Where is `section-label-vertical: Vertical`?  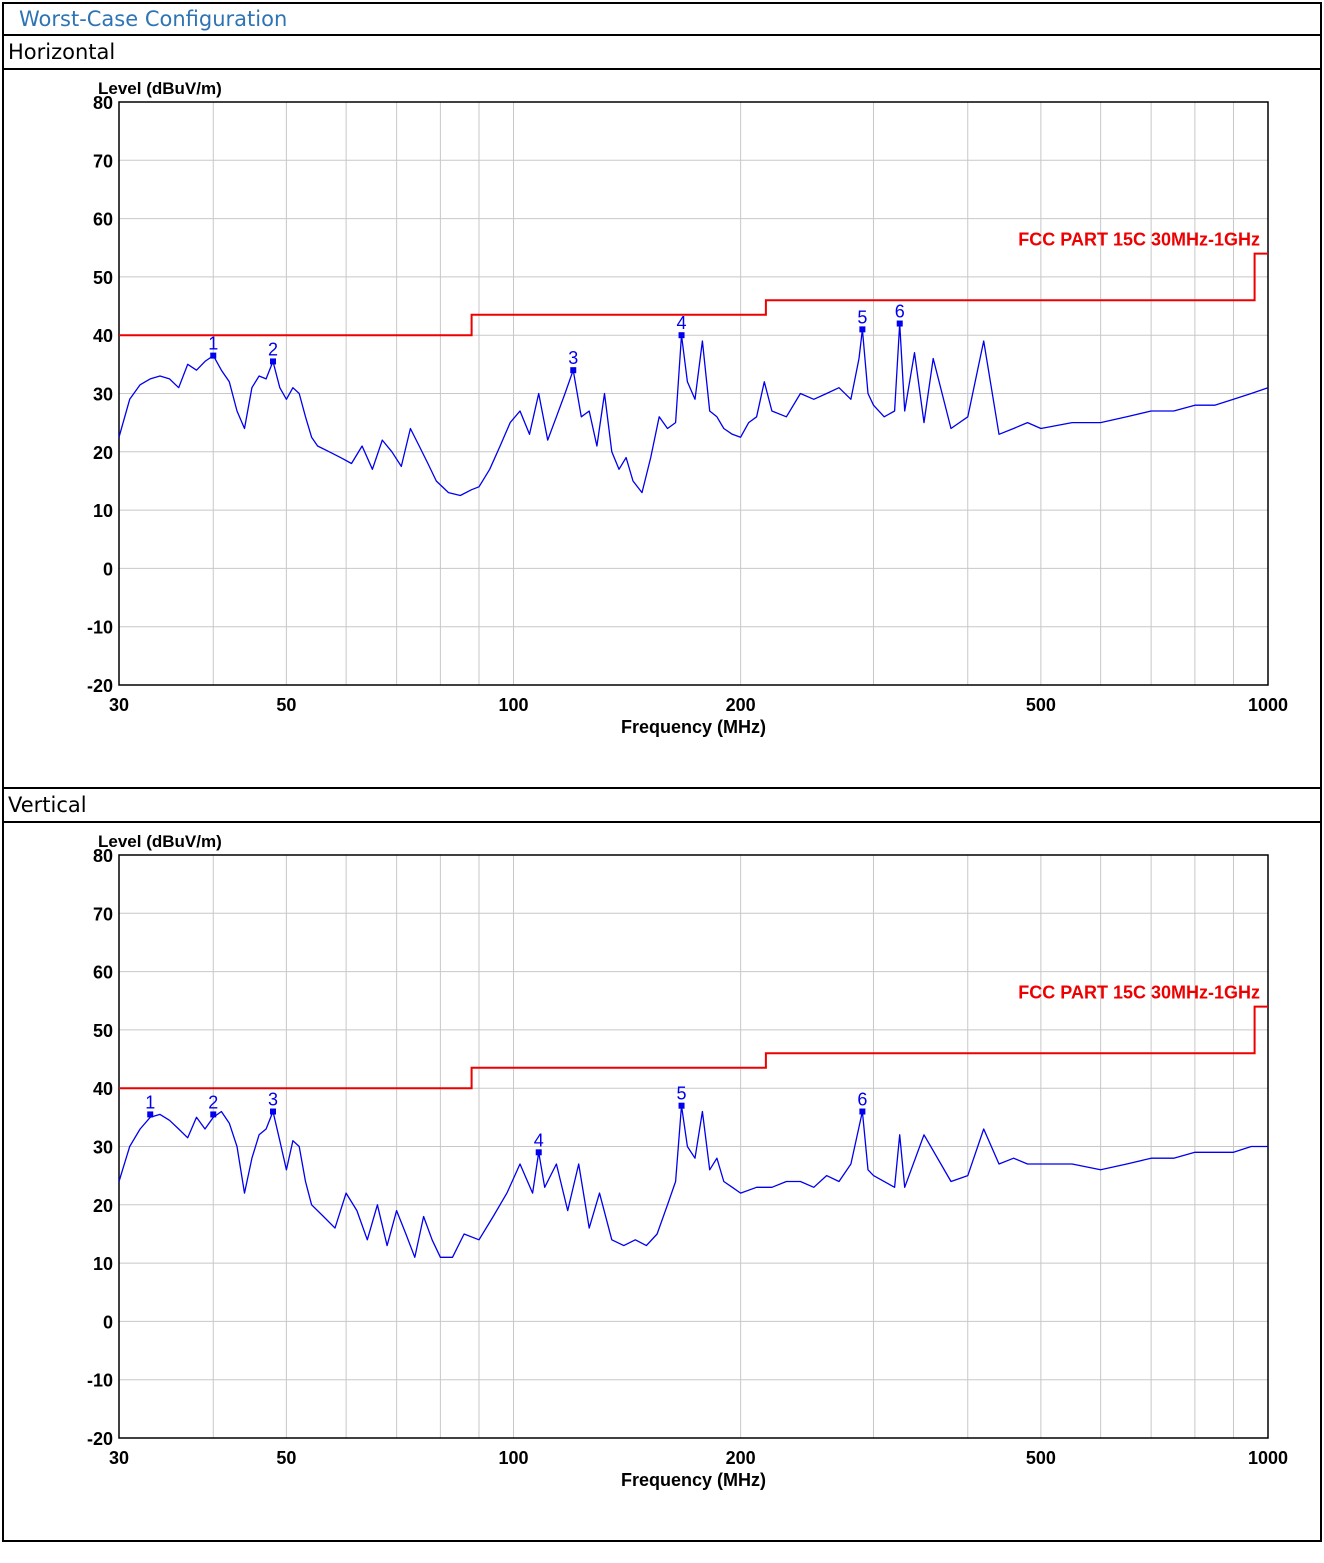 section-label-vertical: Vertical is located at coordinates (662, 805).